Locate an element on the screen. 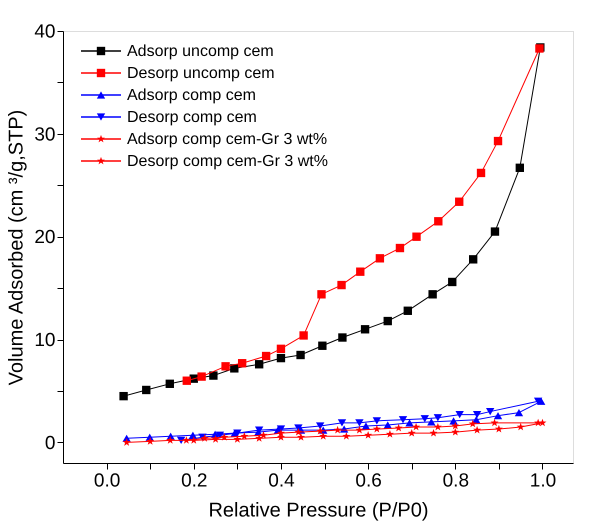 This screenshot has width=608, height=529. y-tick-label: 20 is located at coordinates (45, 237).